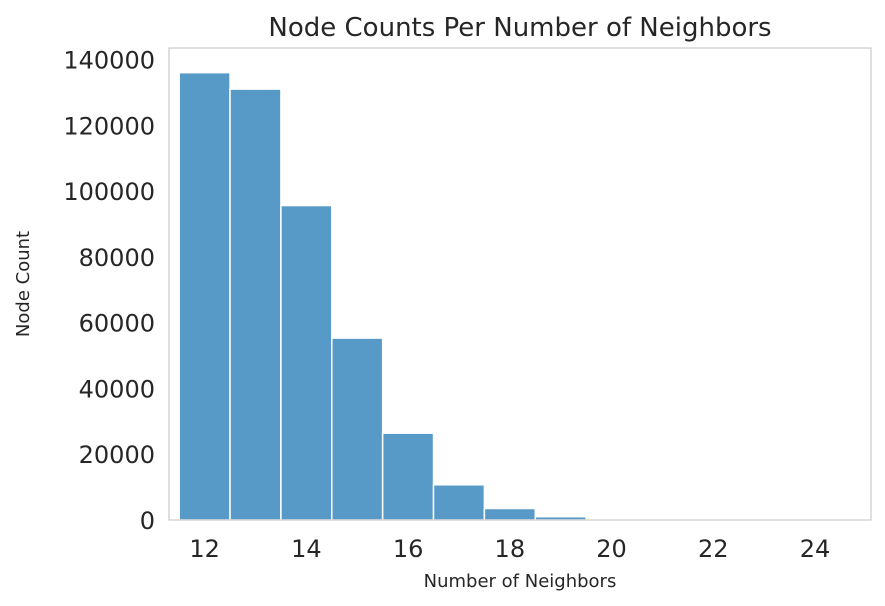  I want to click on y-tick-label: 60000, so click(117, 324).